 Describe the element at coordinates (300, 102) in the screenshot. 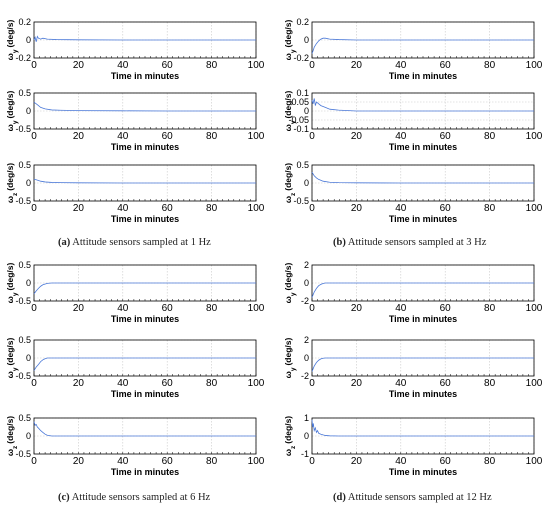

I see `y-tick-label: 0.05` at that location.